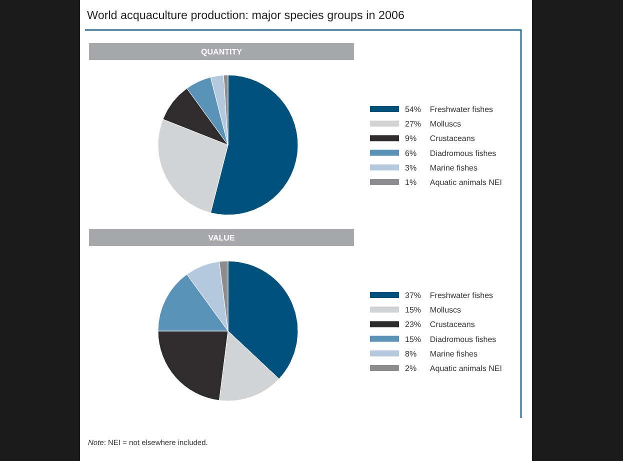 The width and height of the screenshot is (623, 461). Describe the element at coordinates (450, 153) in the screenshot. I see `legend-label: 6% Diadromous fishes` at that location.